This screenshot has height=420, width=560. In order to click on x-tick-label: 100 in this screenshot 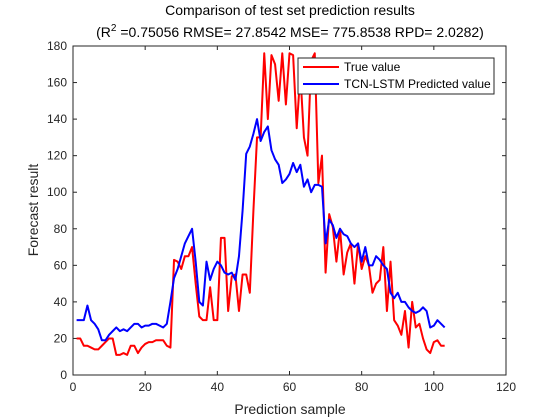, I will do `click(434, 387)`.